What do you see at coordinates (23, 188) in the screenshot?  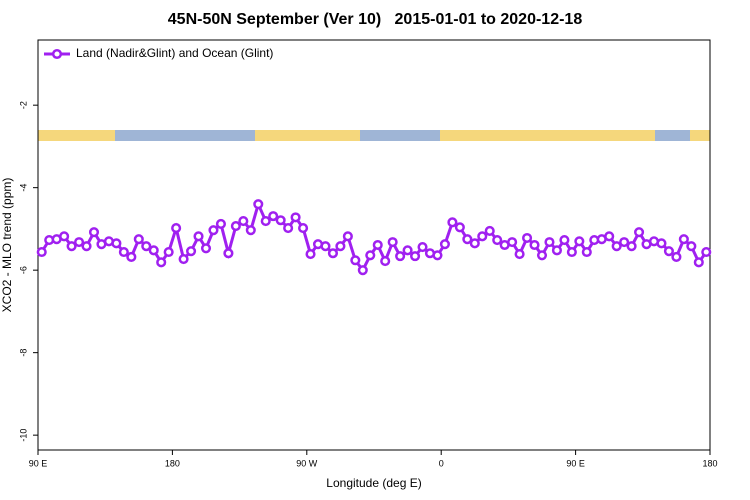 I see `y-tick-label: -4` at bounding box center [23, 188].